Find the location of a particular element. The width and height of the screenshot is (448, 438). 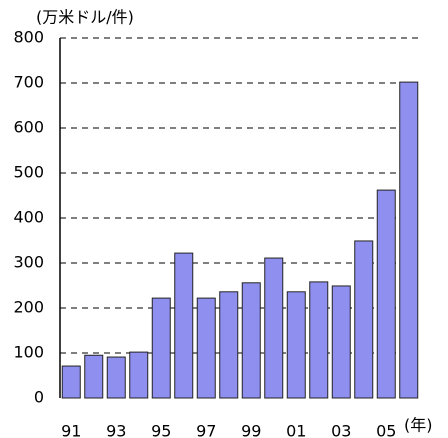

y-tick-label: 600 is located at coordinates (28, 127).